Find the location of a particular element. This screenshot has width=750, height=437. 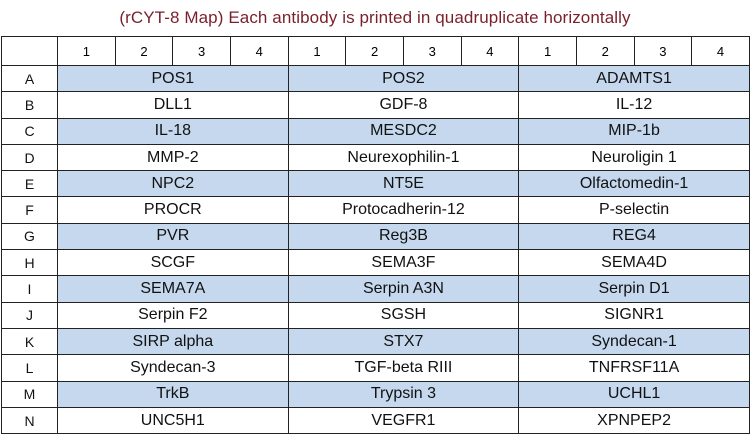

antibody-cell: TGF-beta RIII is located at coordinates (403, 368).